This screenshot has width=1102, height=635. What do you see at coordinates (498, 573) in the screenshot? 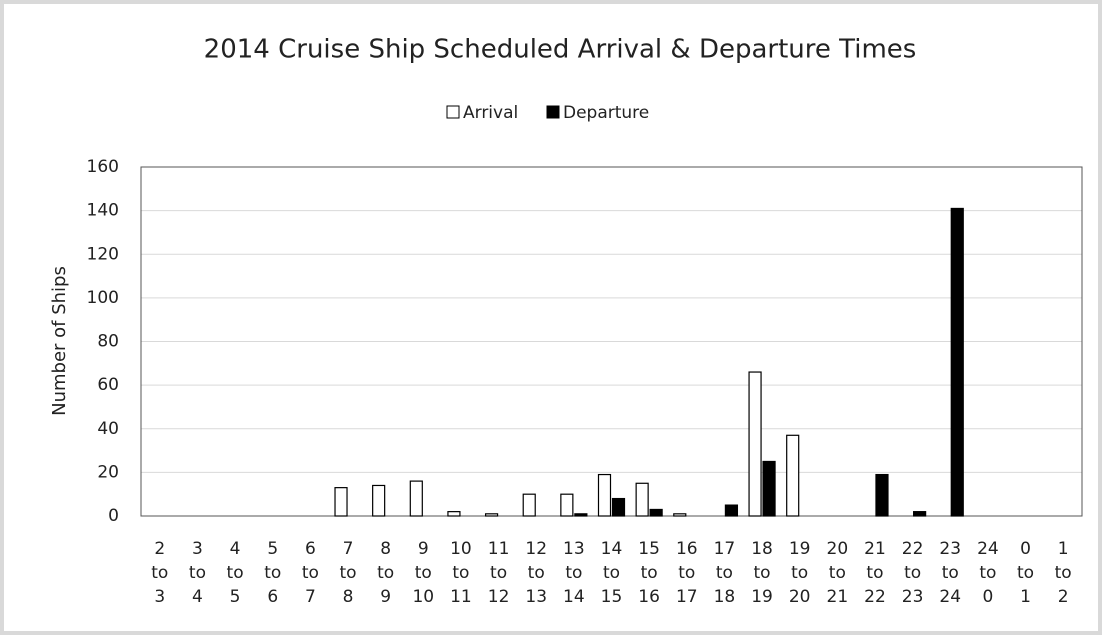
I see `x-tick-label: 11 to 12` at bounding box center [498, 573].